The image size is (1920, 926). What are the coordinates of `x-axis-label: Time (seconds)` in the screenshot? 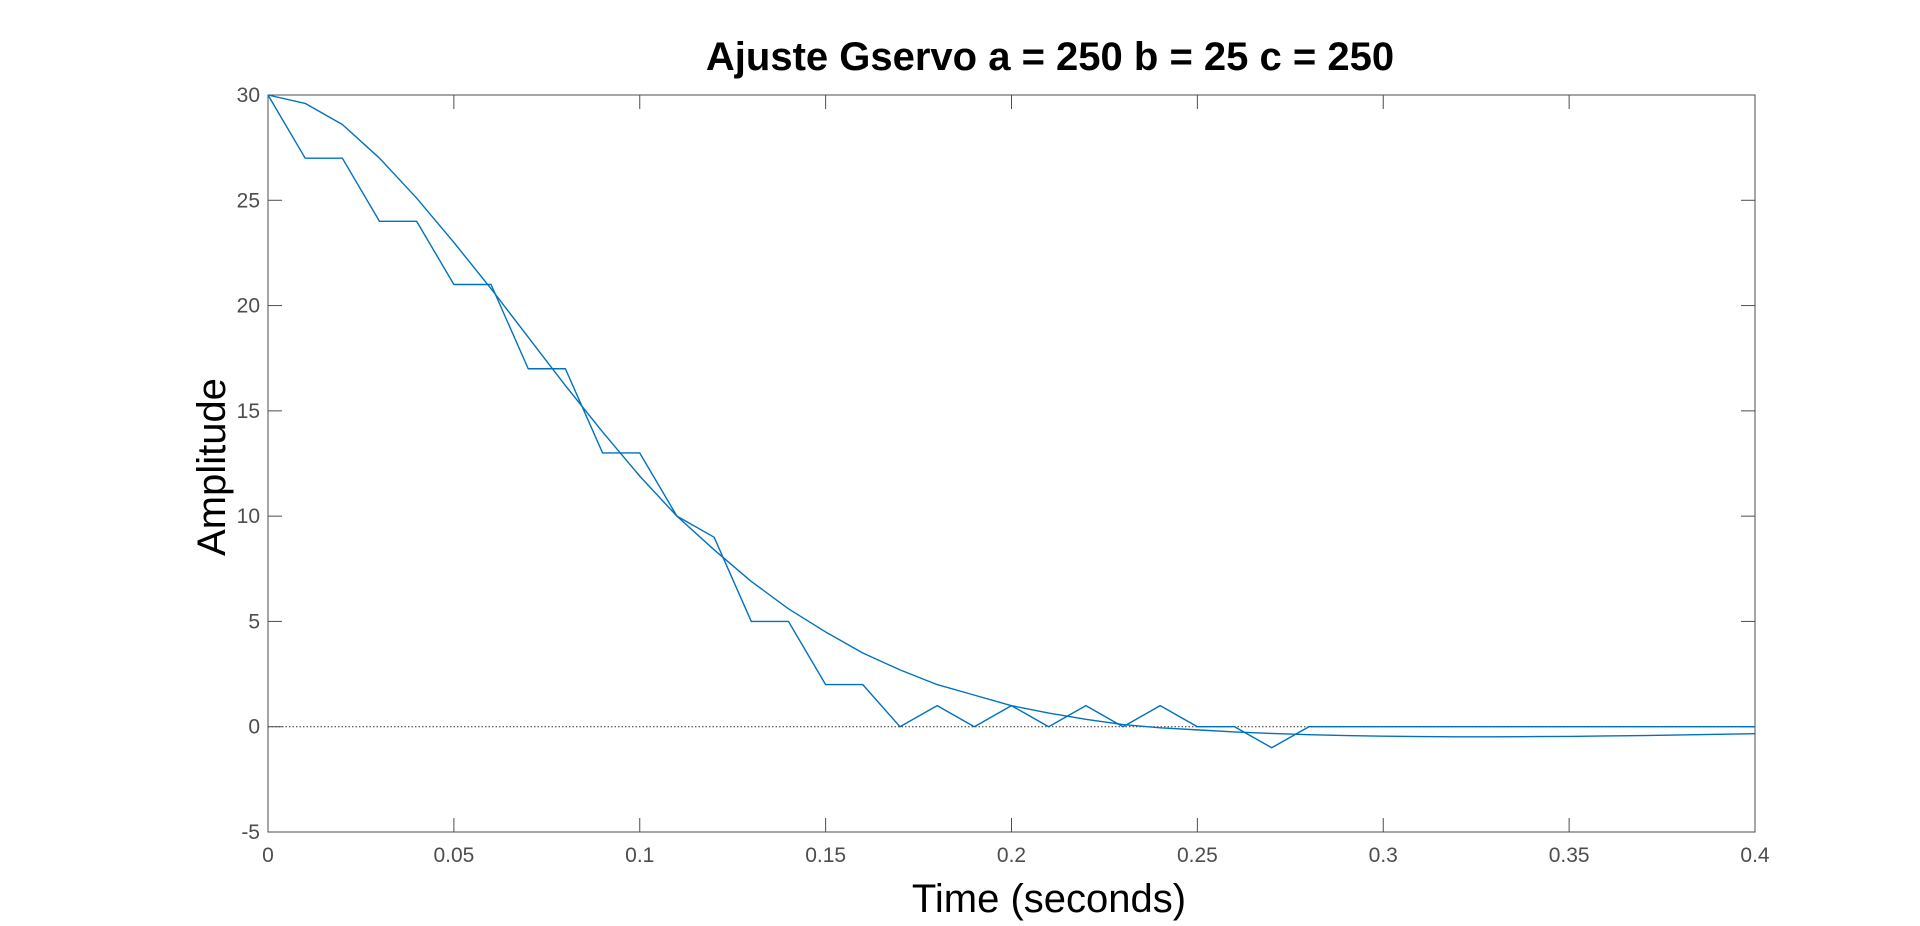 It's located at (1049, 899).